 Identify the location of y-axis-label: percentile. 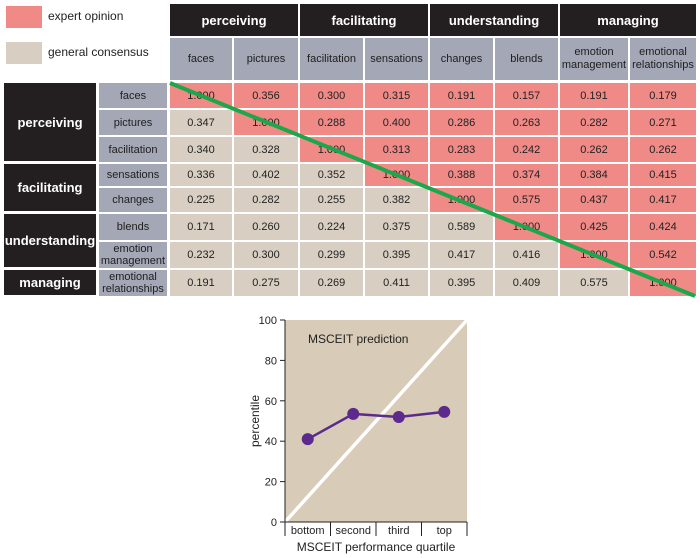
(255, 421).